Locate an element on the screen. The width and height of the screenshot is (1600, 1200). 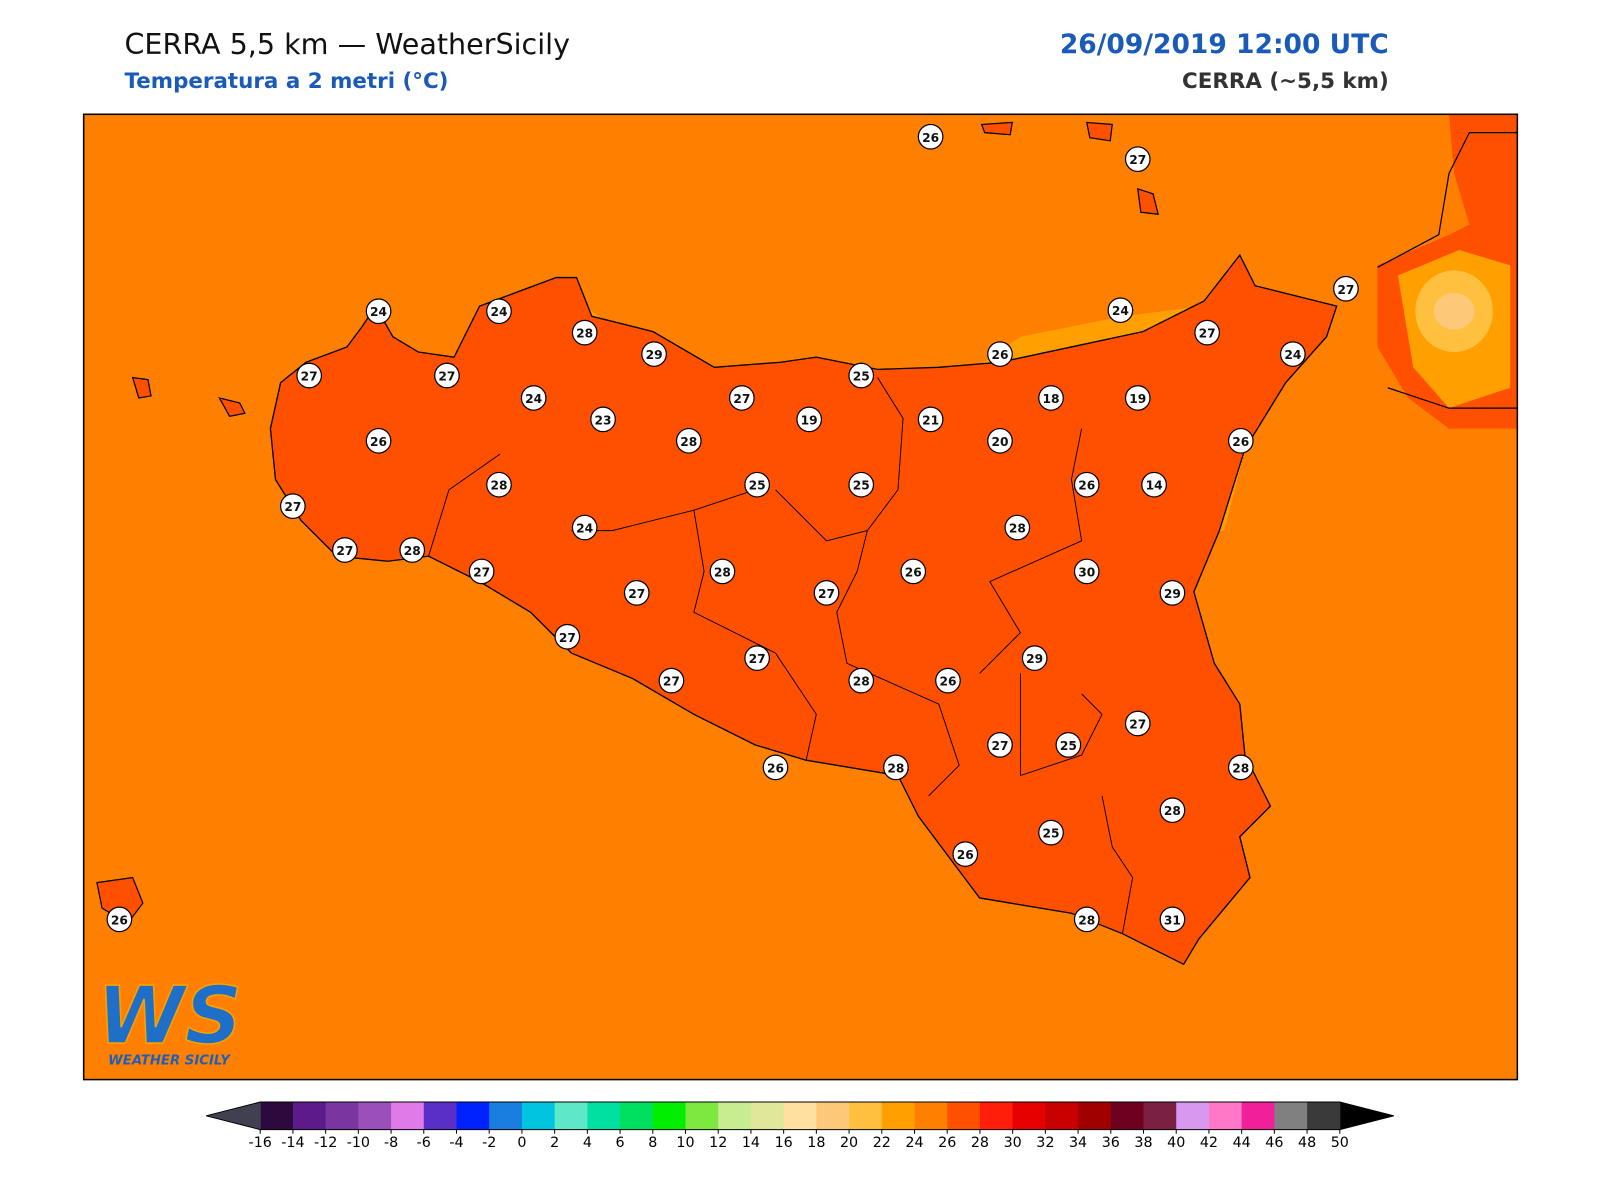
station-value: 29 is located at coordinates (654, 355).